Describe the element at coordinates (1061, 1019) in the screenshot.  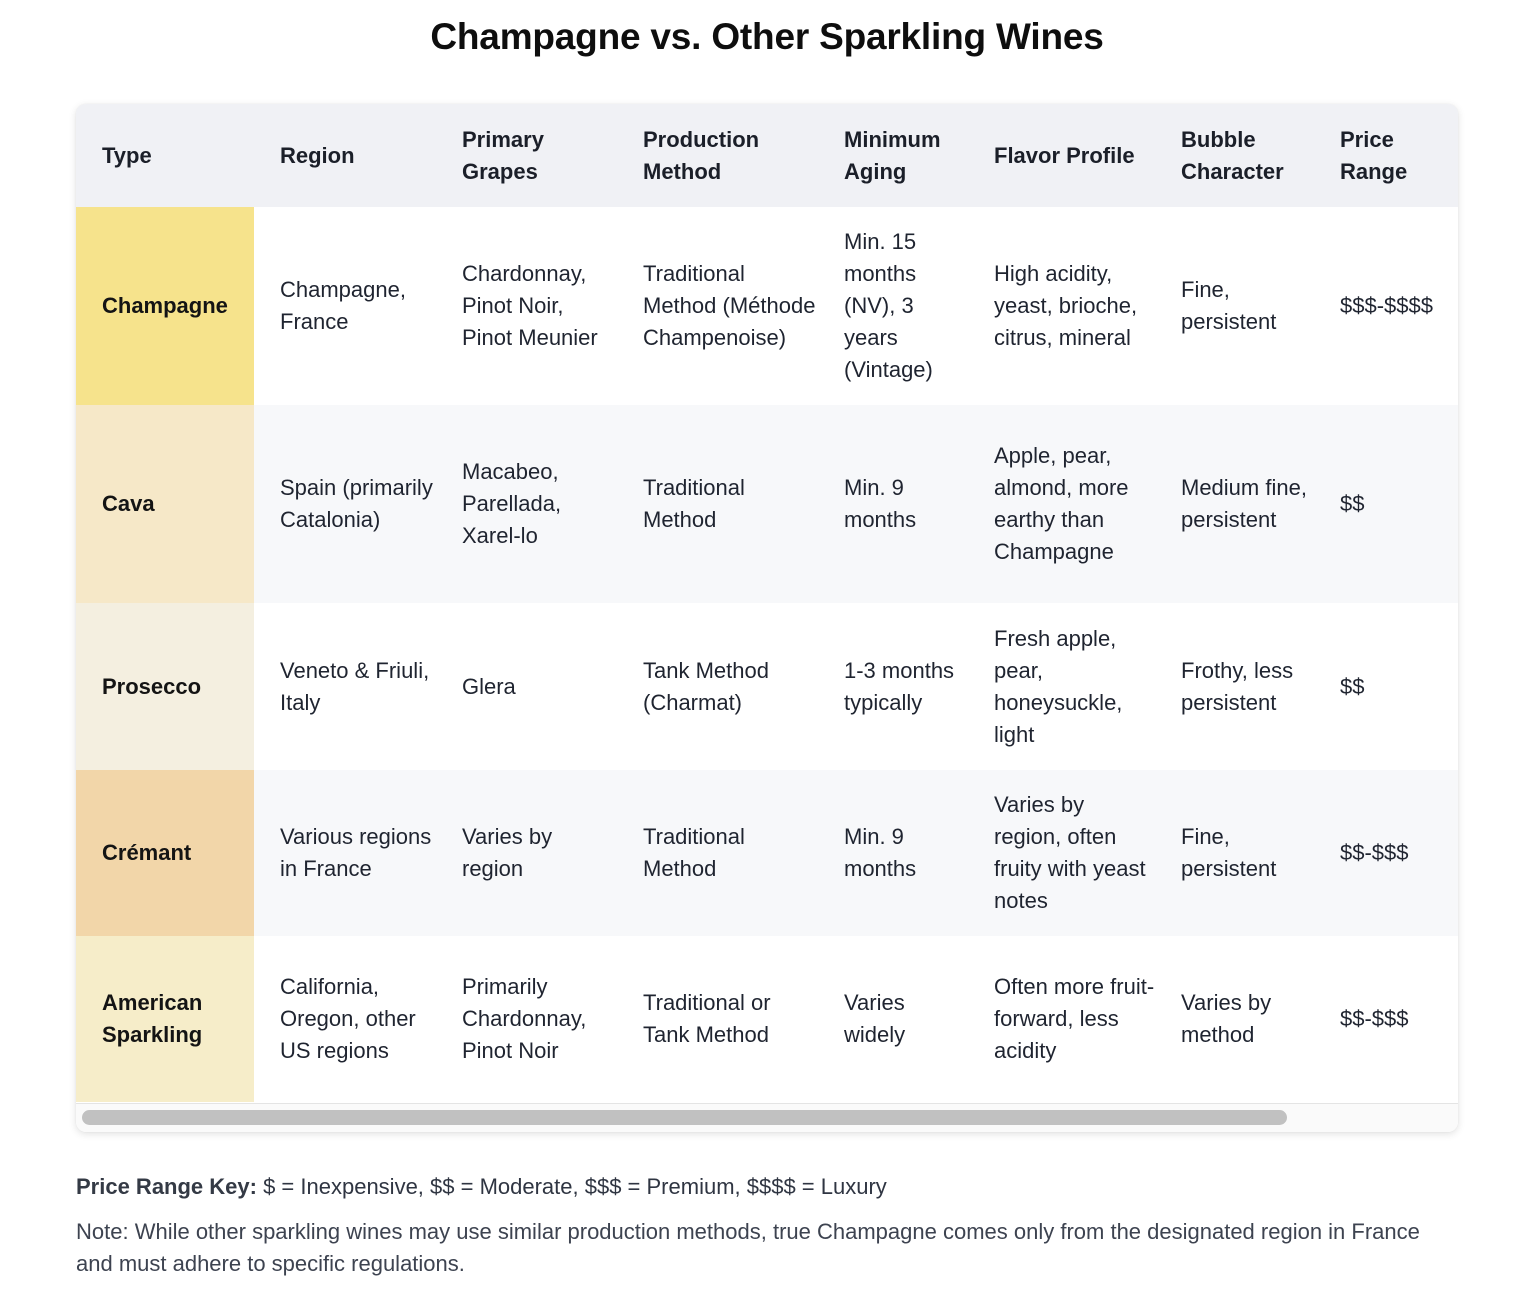
I see `cell-flavor-profile: Often more fruit-forward, less acidity` at that location.